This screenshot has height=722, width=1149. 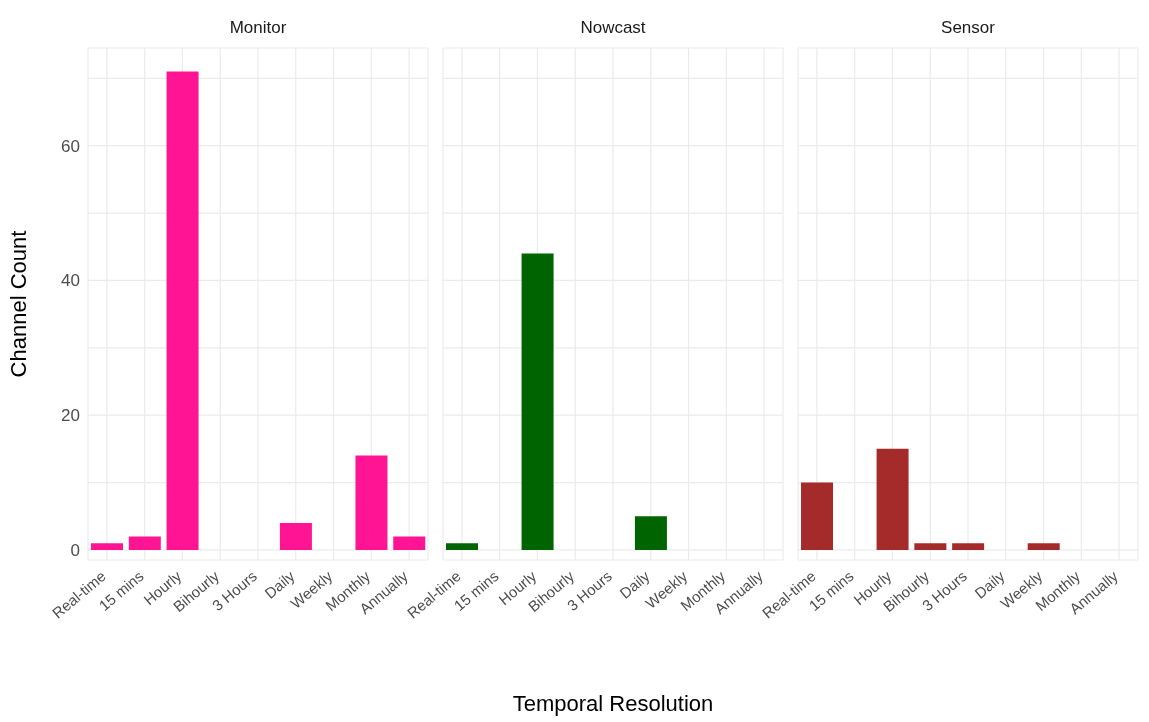 I want to click on y-axis-title: Channel Count, so click(x=18, y=304).